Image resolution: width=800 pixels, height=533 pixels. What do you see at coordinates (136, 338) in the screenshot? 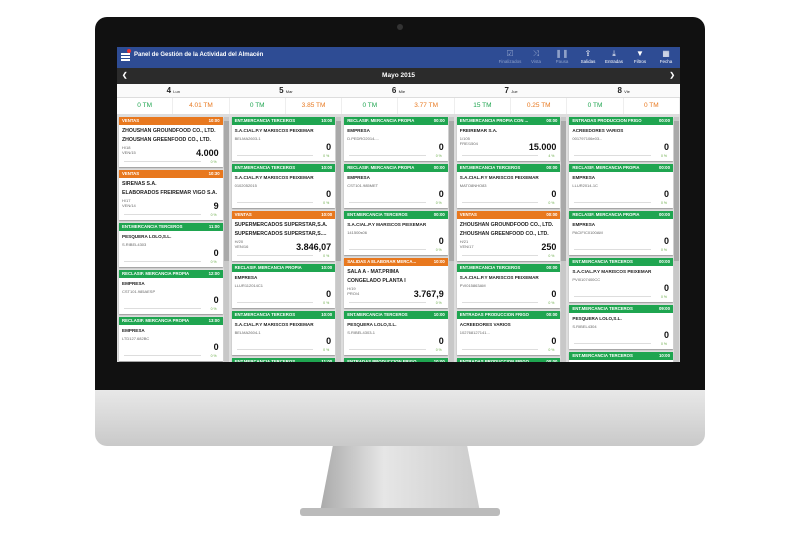
I see `card-code: LTD127.682BC` at bounding box center [136, 338].